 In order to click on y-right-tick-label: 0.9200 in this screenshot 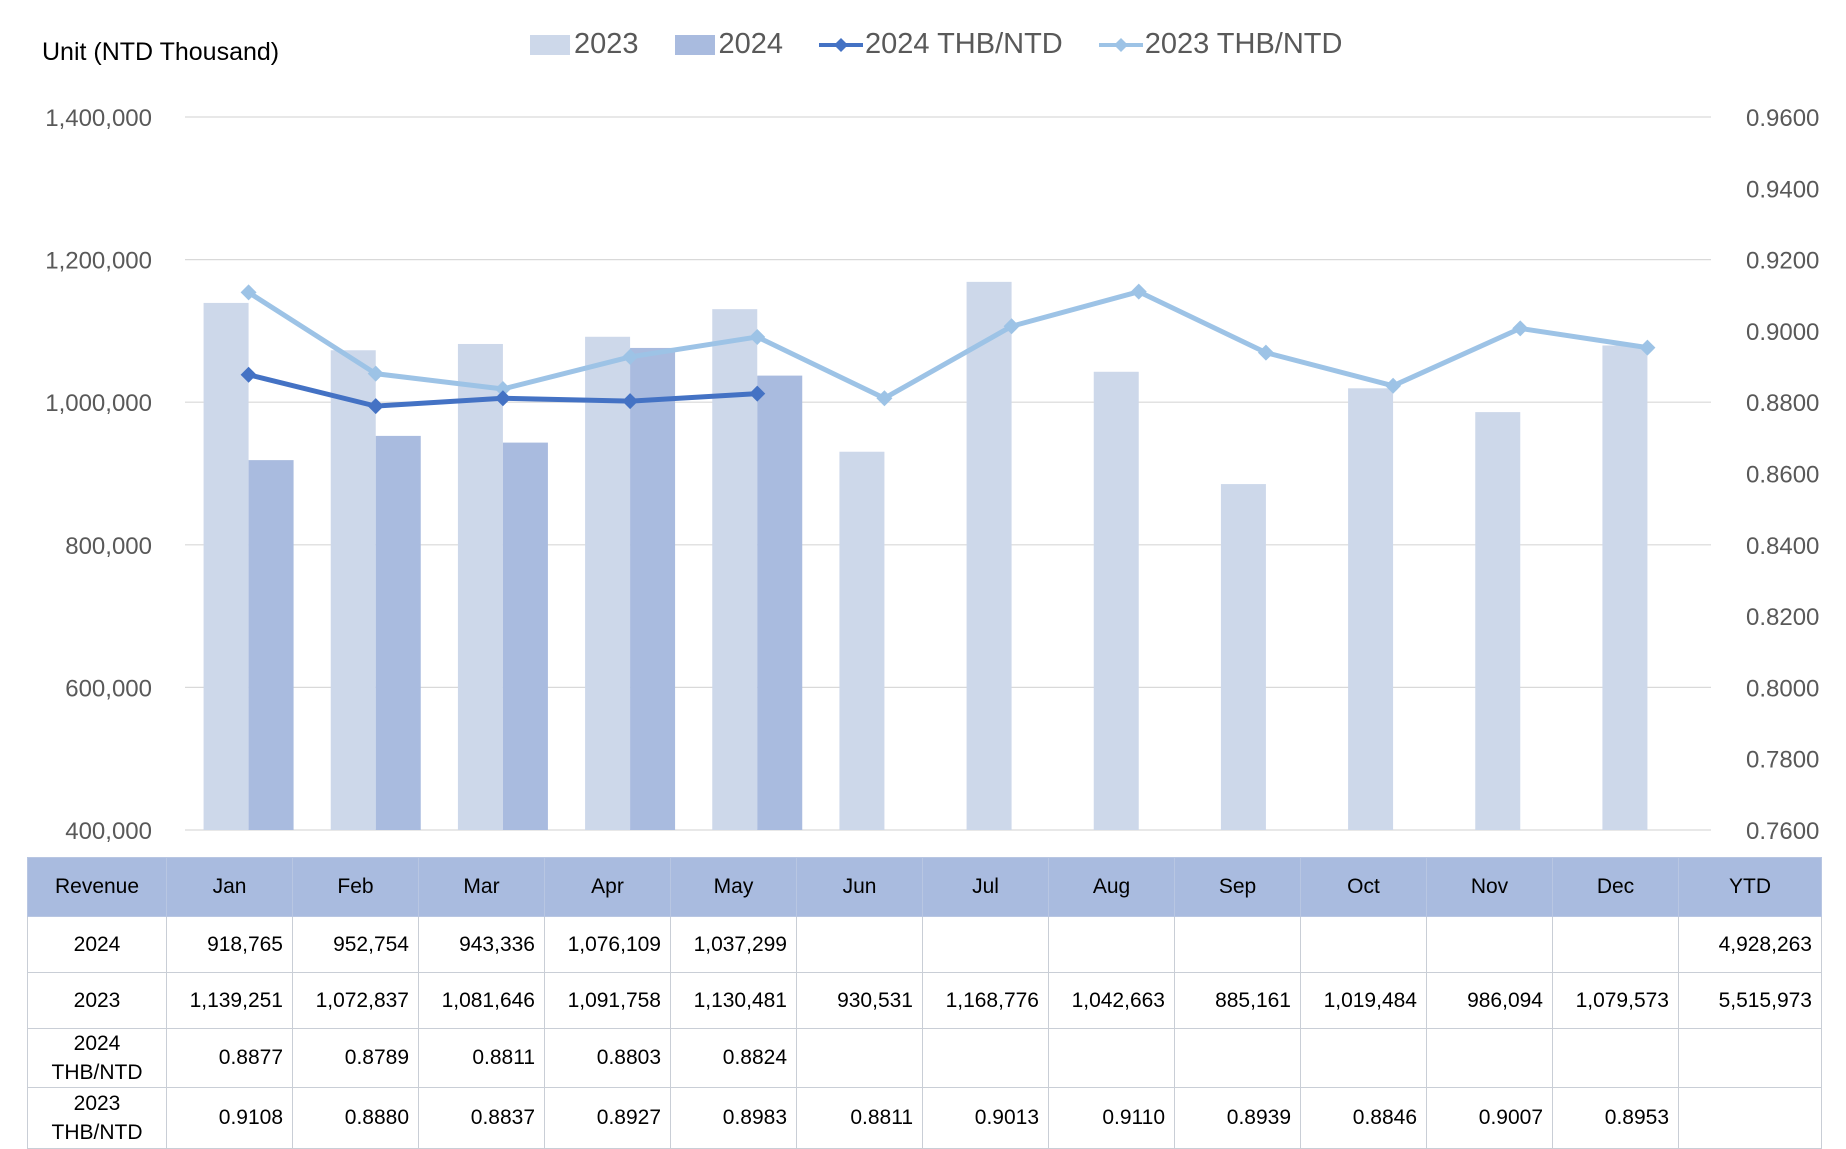, I will do `click(1782, 261)`.